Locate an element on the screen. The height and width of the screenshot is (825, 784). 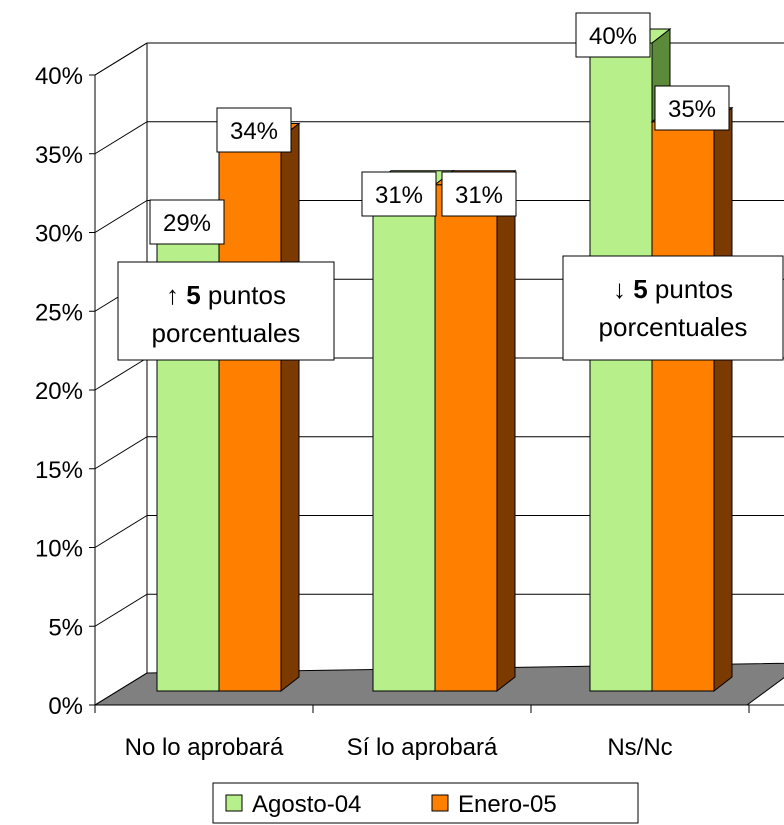
y-tick-label: 35% is located at coordinates (59, 155).